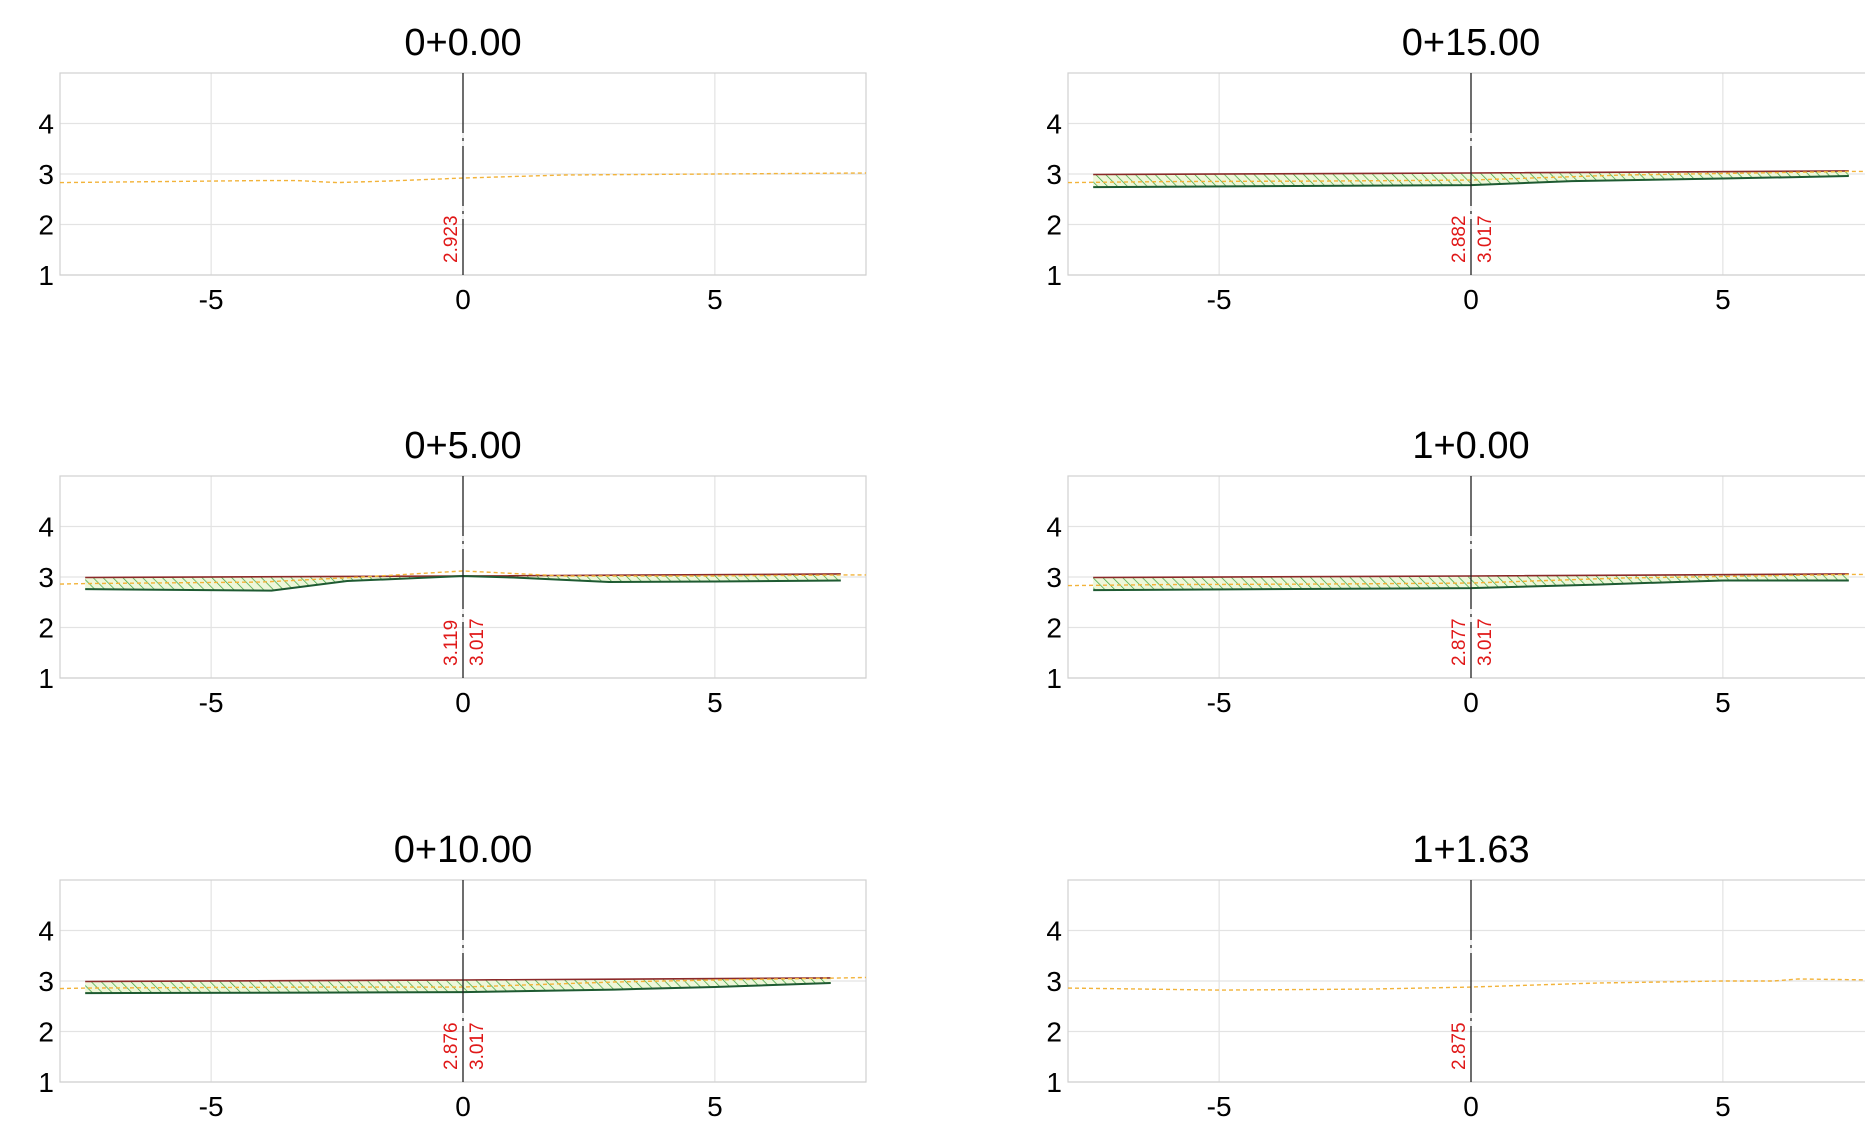 The width and height of the screenshot is (1865, 1124). What do you see at coordinates (452, 168) in the screenshot?
I see `cross-section-panel: 0+0.00 -5 0 5 1 2 3 4 2.923` at bounding box center [452, 168].